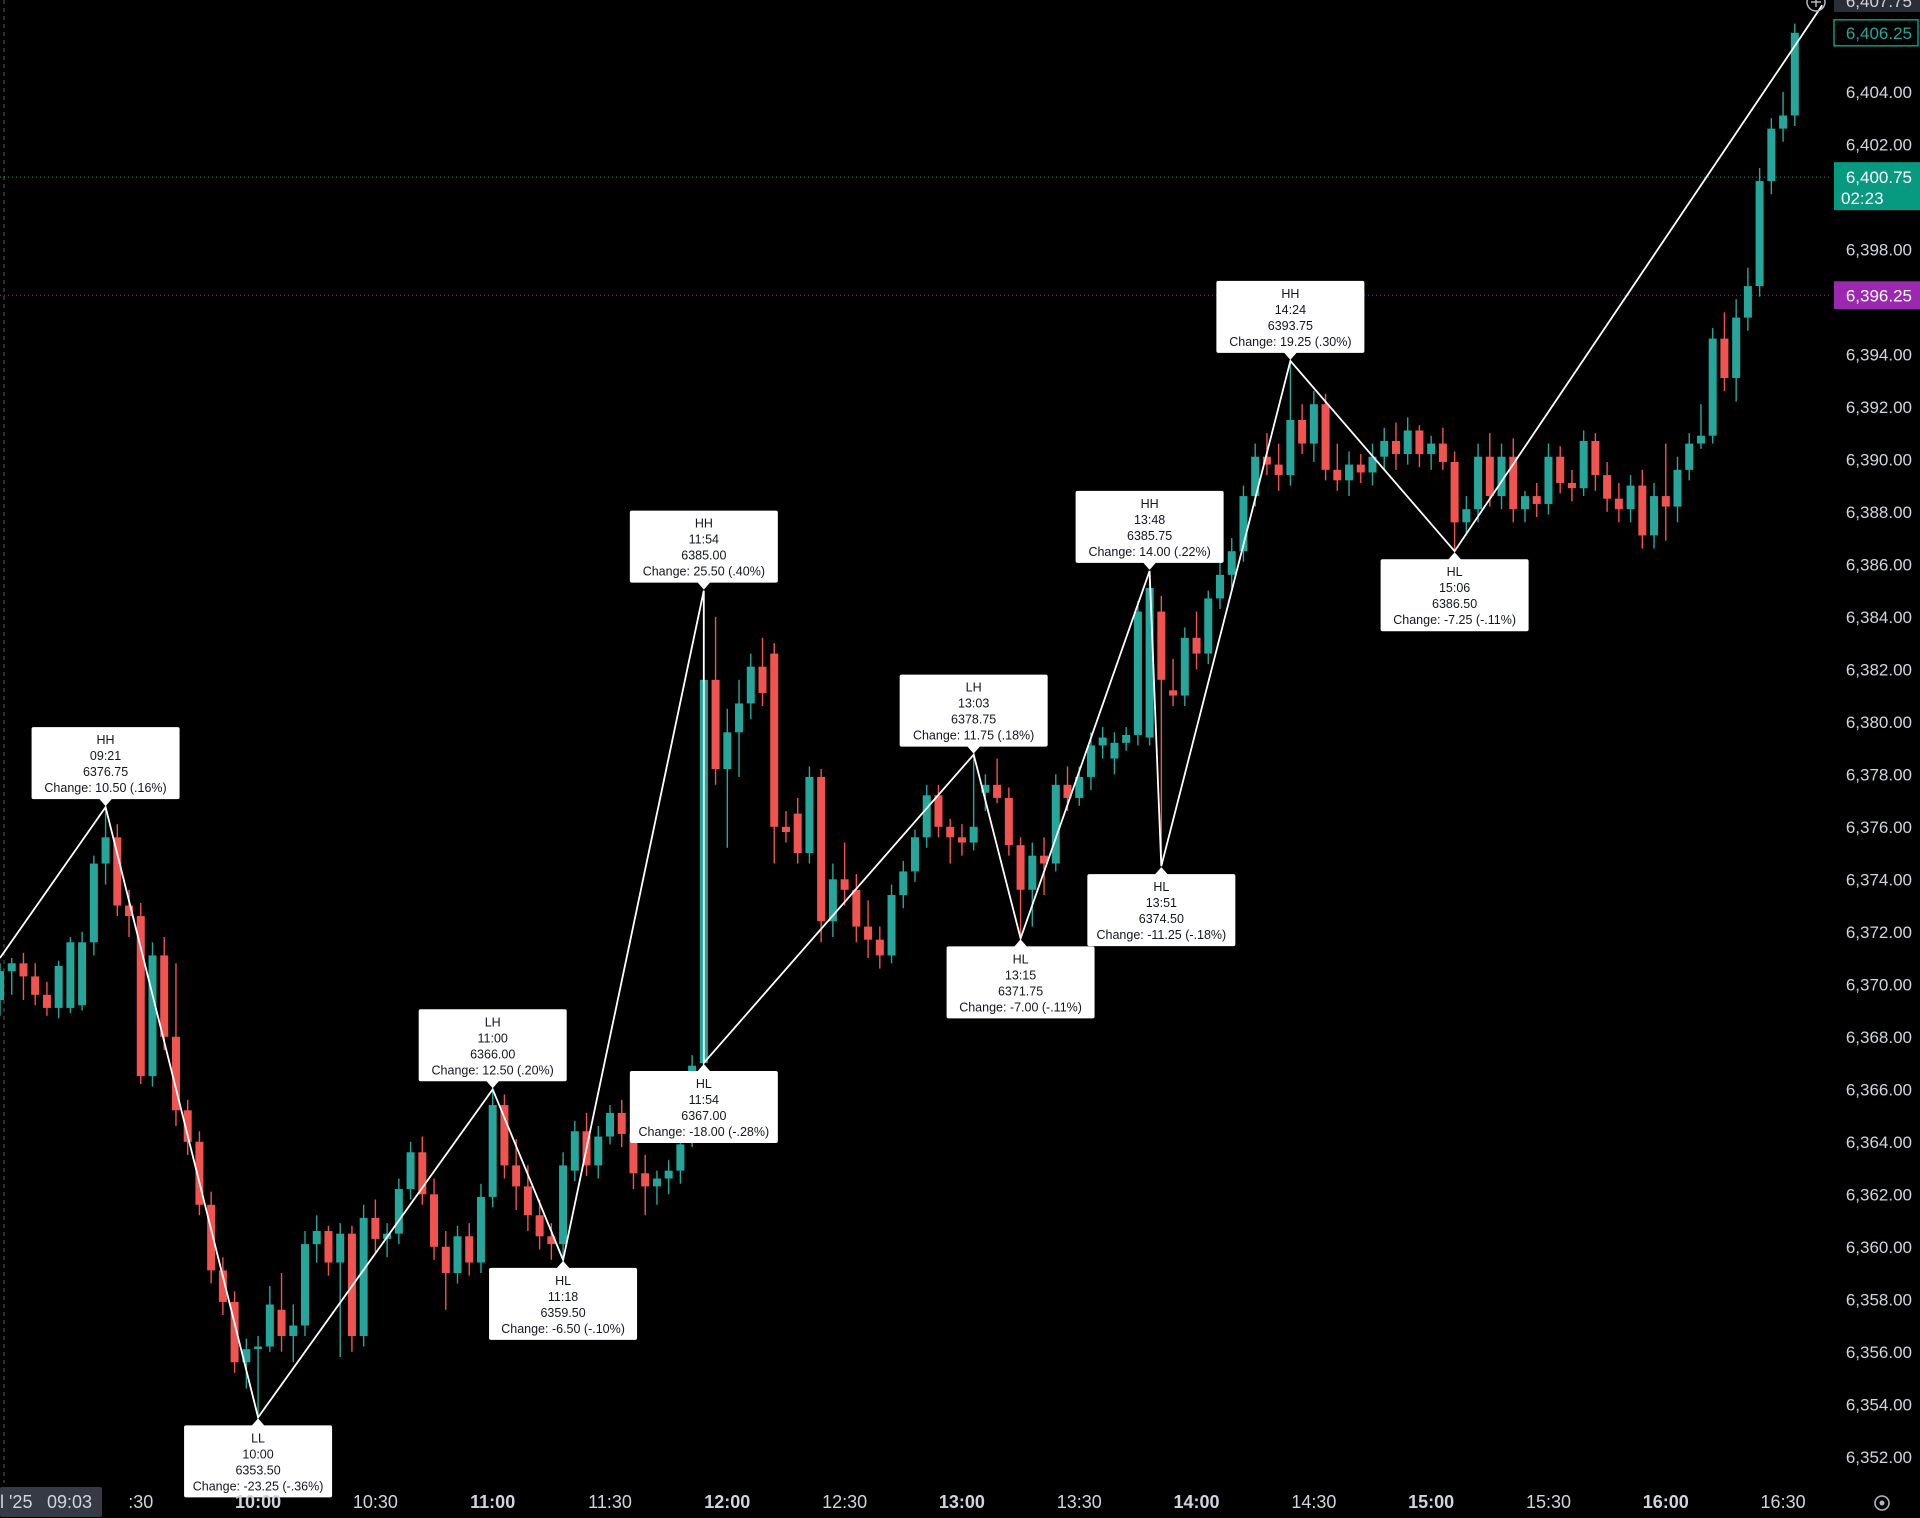  I want to click on crosshair-box, so click(51, 1502).